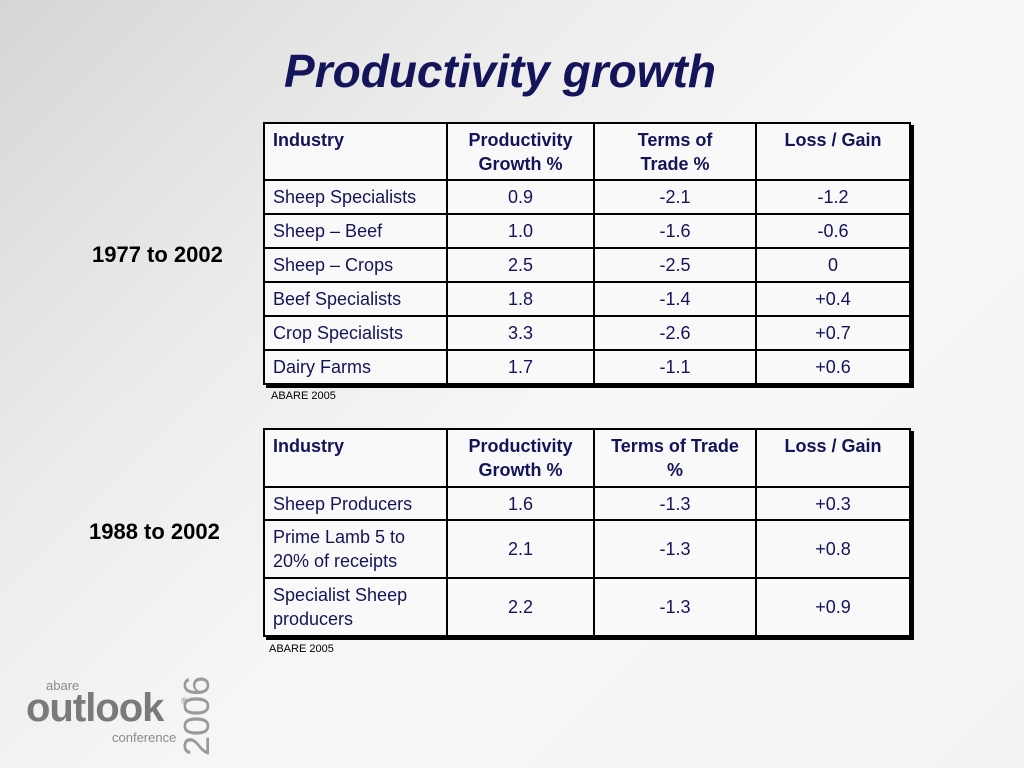 This screenshot has height=768, width=1024. I want to click on logo-abare-text: abare, so click(63, 685).